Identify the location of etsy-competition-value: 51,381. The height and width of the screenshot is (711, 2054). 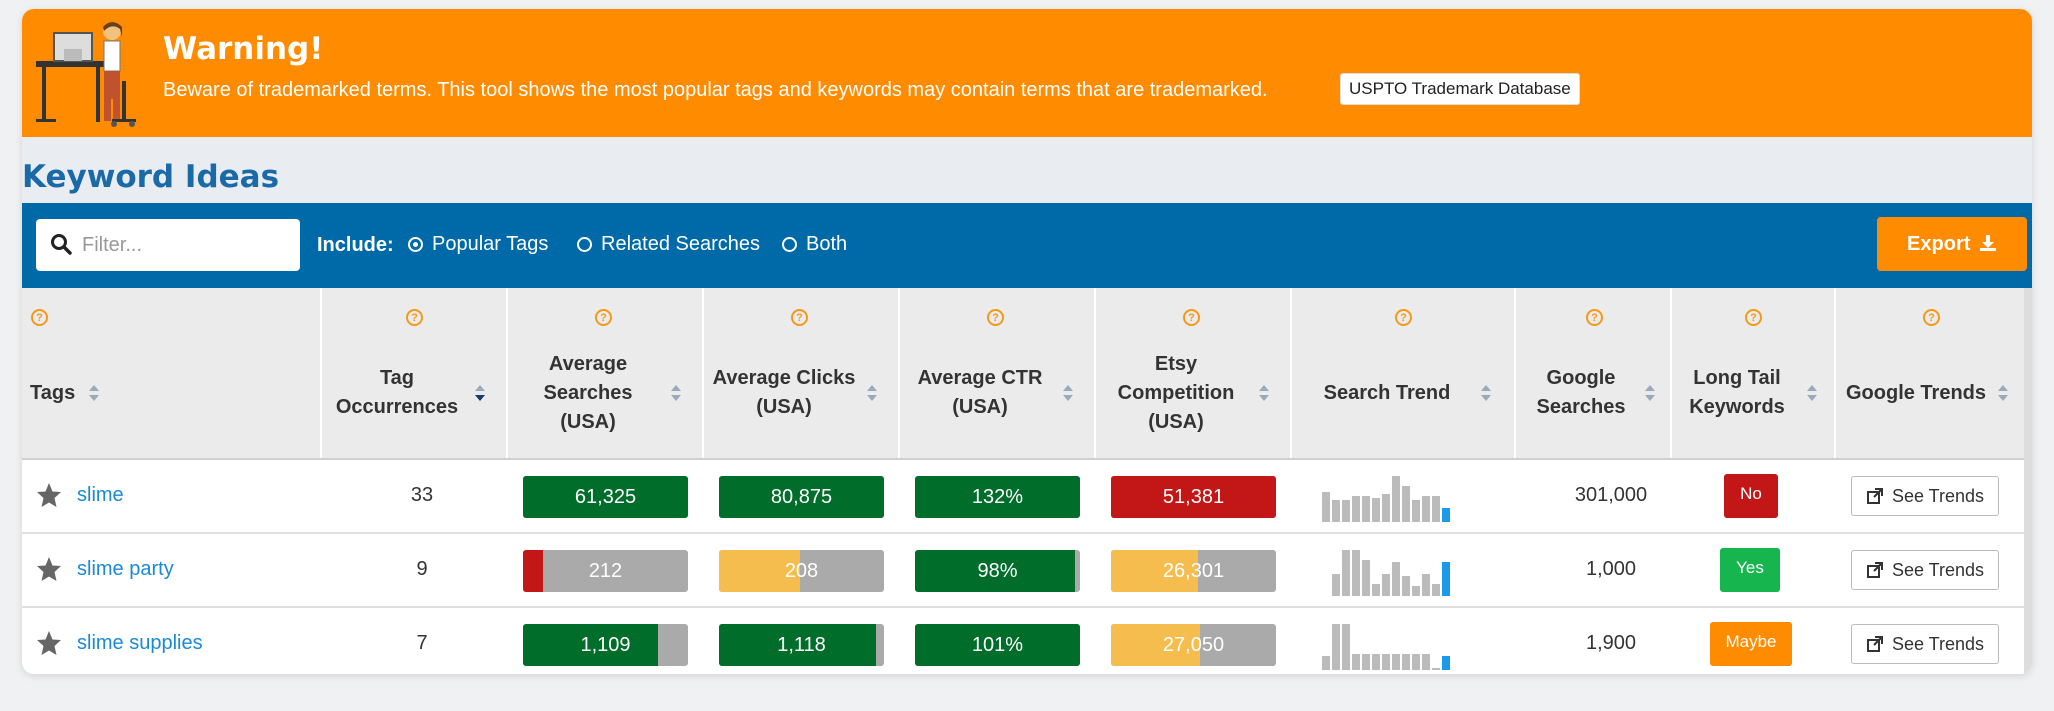
(1193, 497).